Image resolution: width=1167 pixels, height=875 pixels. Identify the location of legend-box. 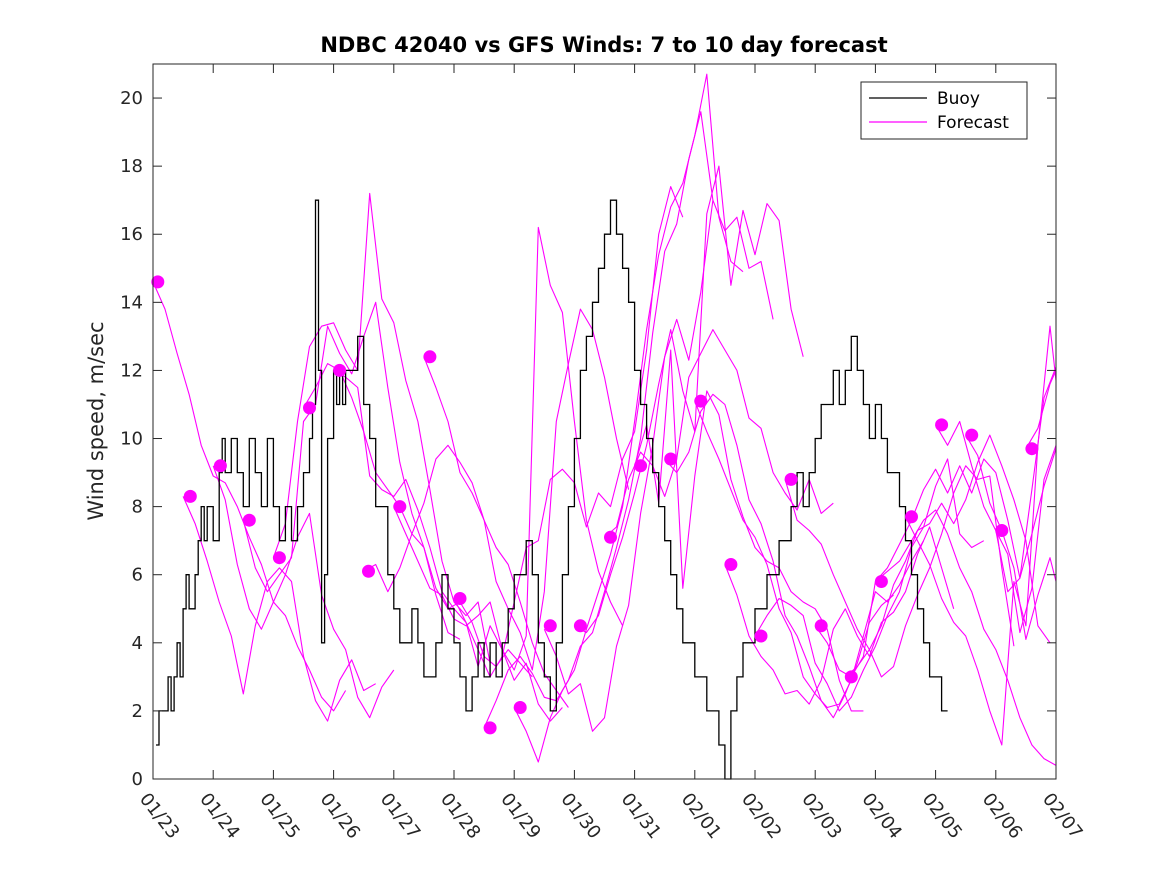
(944, 110).